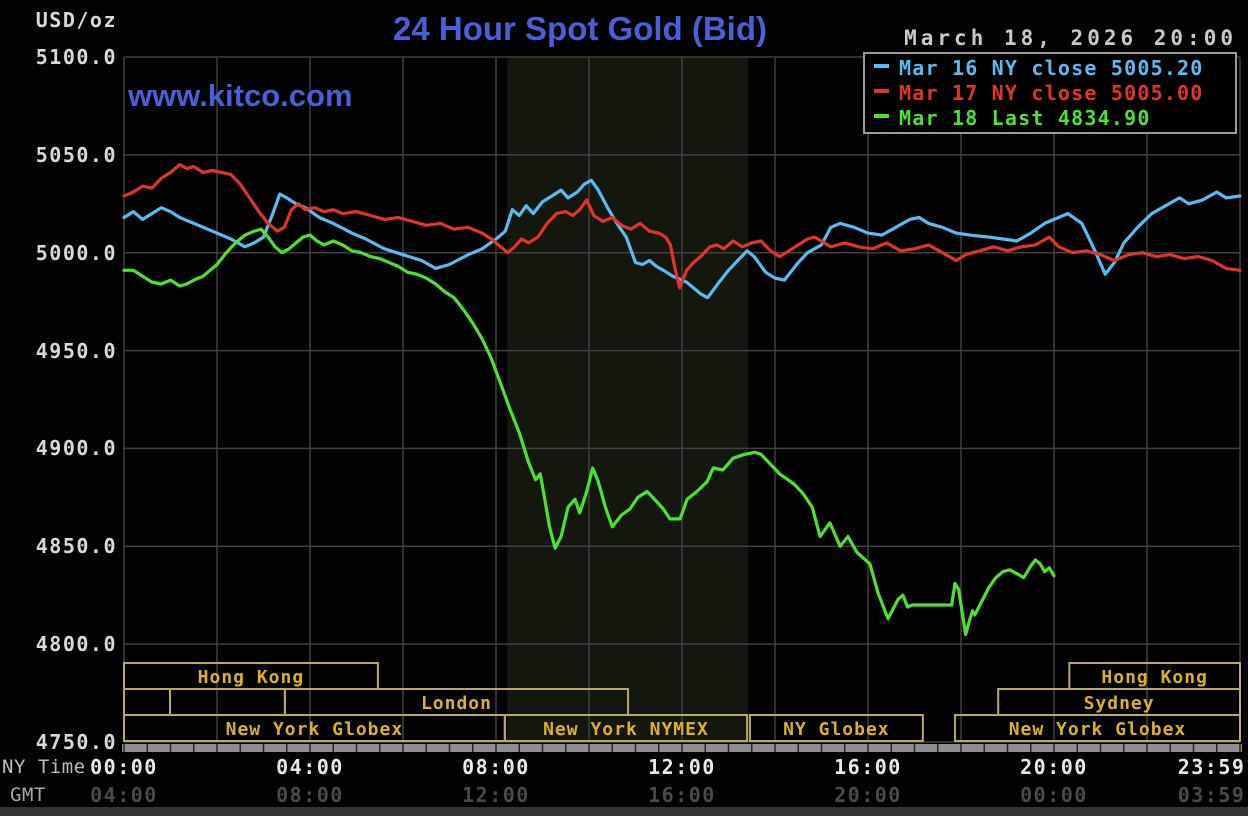 The height and width of the screenshot is (816, 1248). Describe the element at coordinates (456, 703) in the screenshot. I see `session-label: London` at that location.